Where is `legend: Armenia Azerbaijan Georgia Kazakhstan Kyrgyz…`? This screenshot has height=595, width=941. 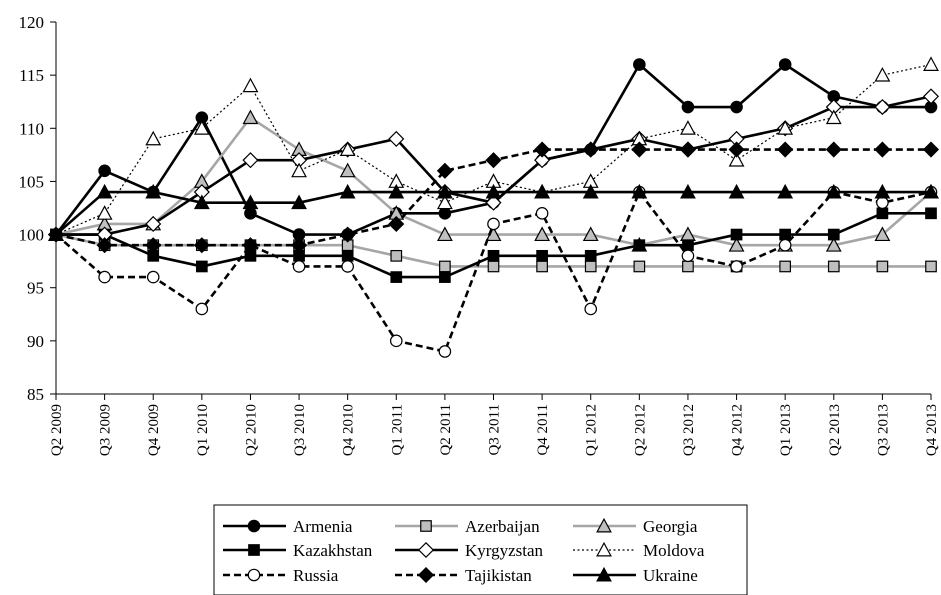
legend: Armenia Azerbaijan Georgia Kazakhstan Kyrgyz… is located at coordinates (480, 549).